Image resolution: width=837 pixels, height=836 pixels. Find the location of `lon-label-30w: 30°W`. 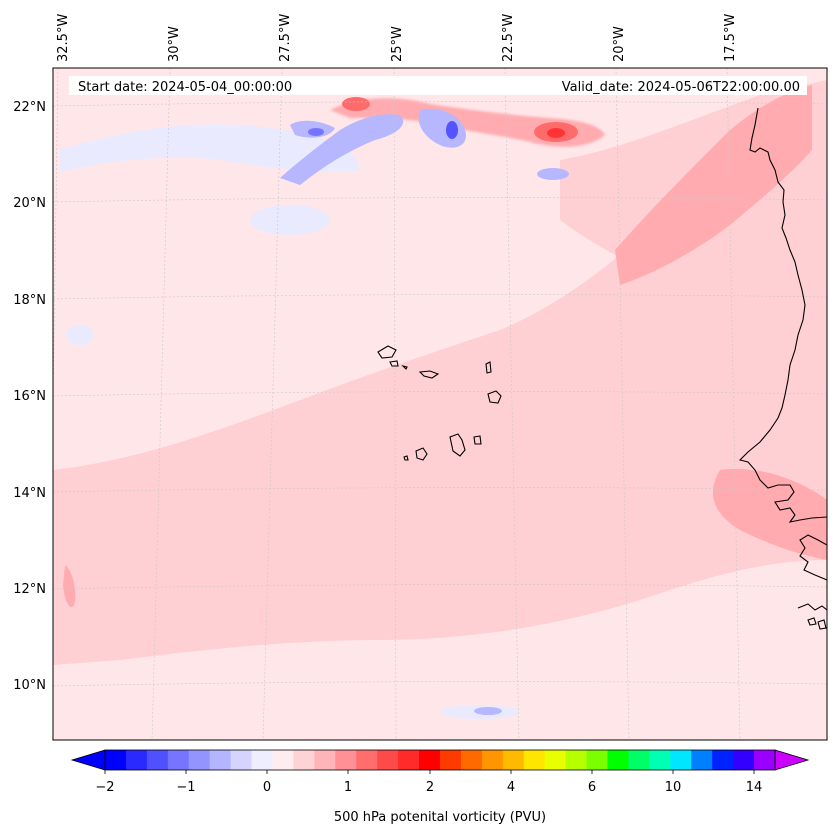

lon-label-30w: 30°W is located at coordinates (174, 44).